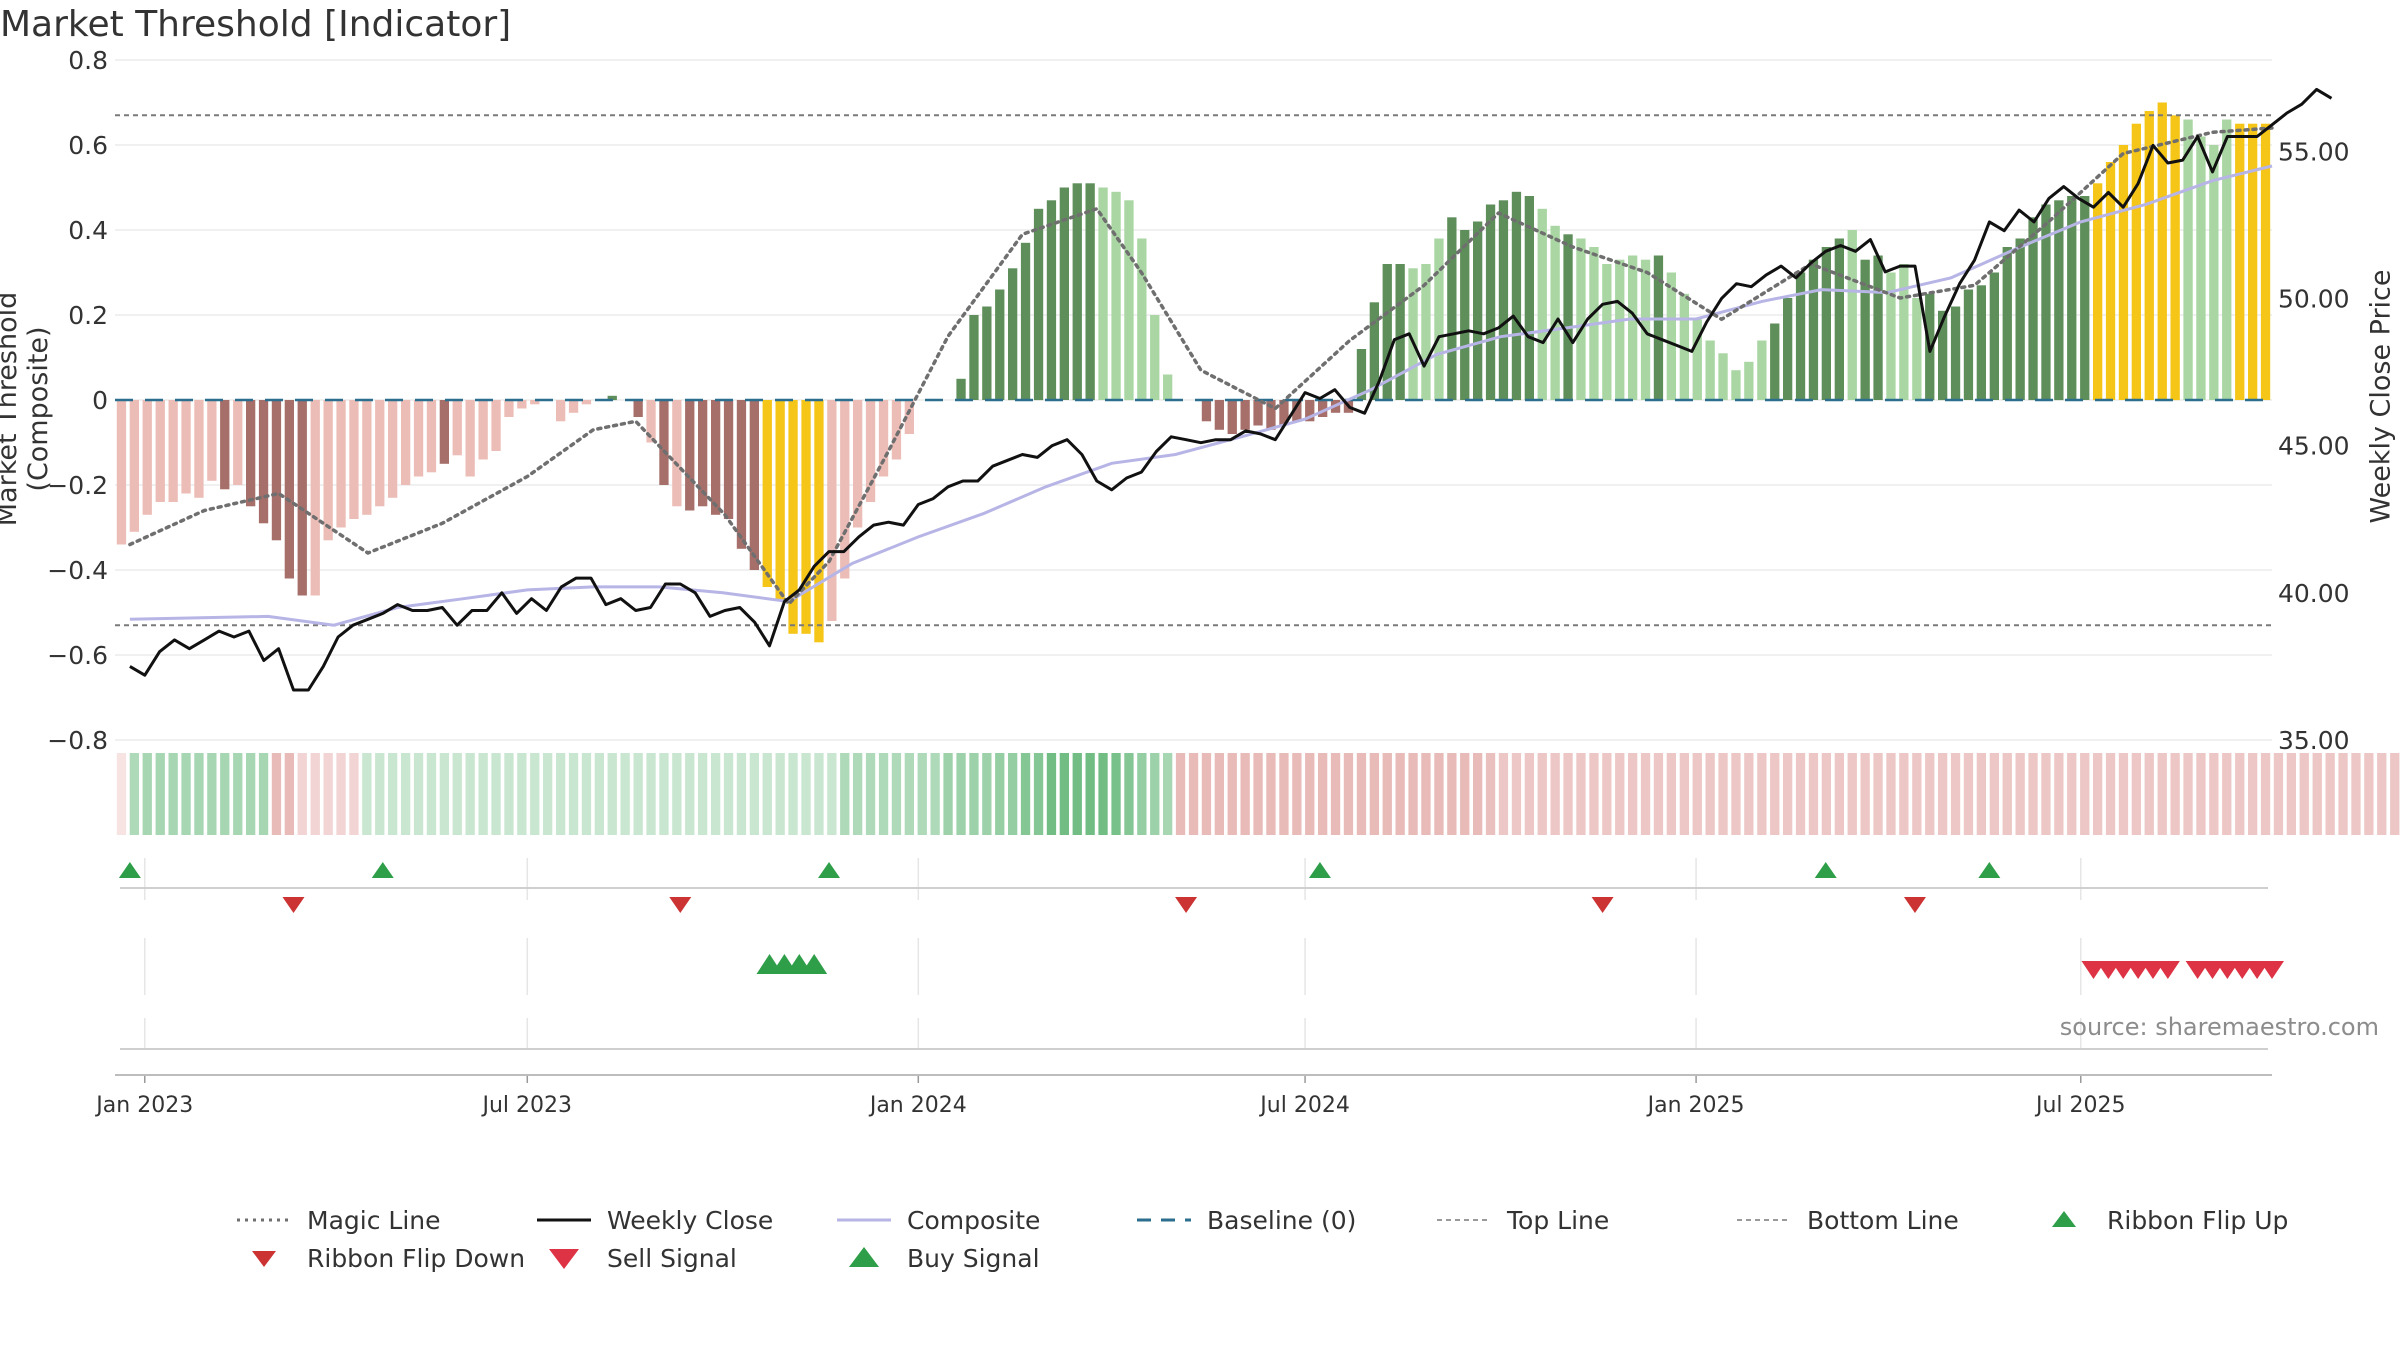  I want to click on chart-title: Market Threshold [Indicator], so click(256, 24).